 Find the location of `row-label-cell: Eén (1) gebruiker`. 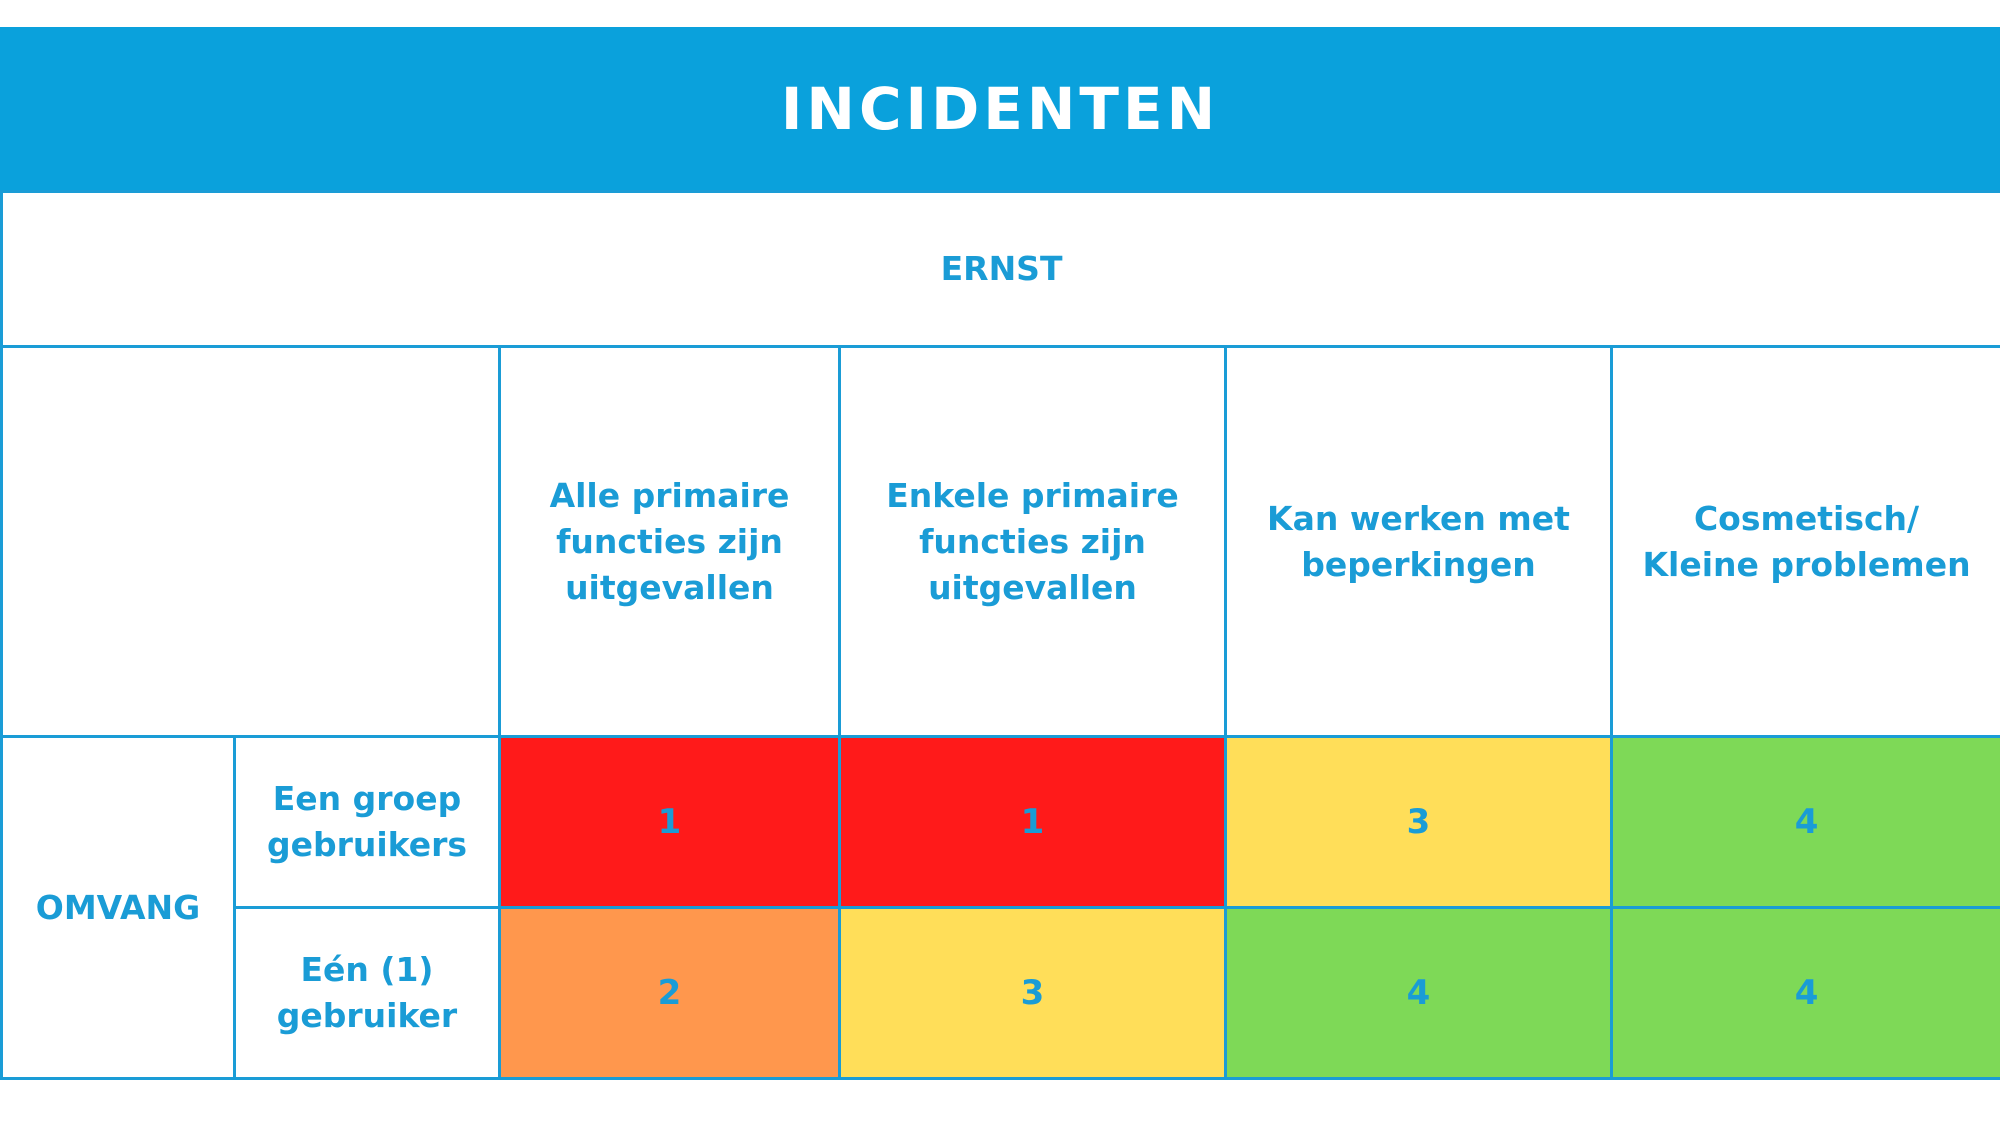

row-label-cell: Eén (1) gebruiker is located at coordinates (367, 993).